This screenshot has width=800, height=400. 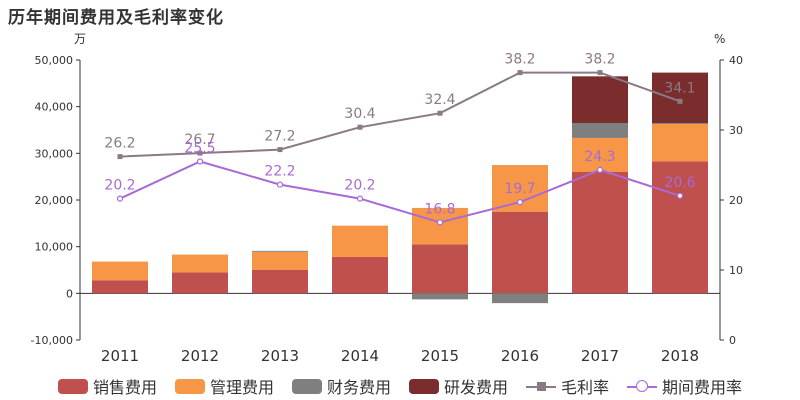 What do you see at coordinates (189, 386) in the screenshot?
I see `legend-swatch-admin` at bounding box center [189, 386].